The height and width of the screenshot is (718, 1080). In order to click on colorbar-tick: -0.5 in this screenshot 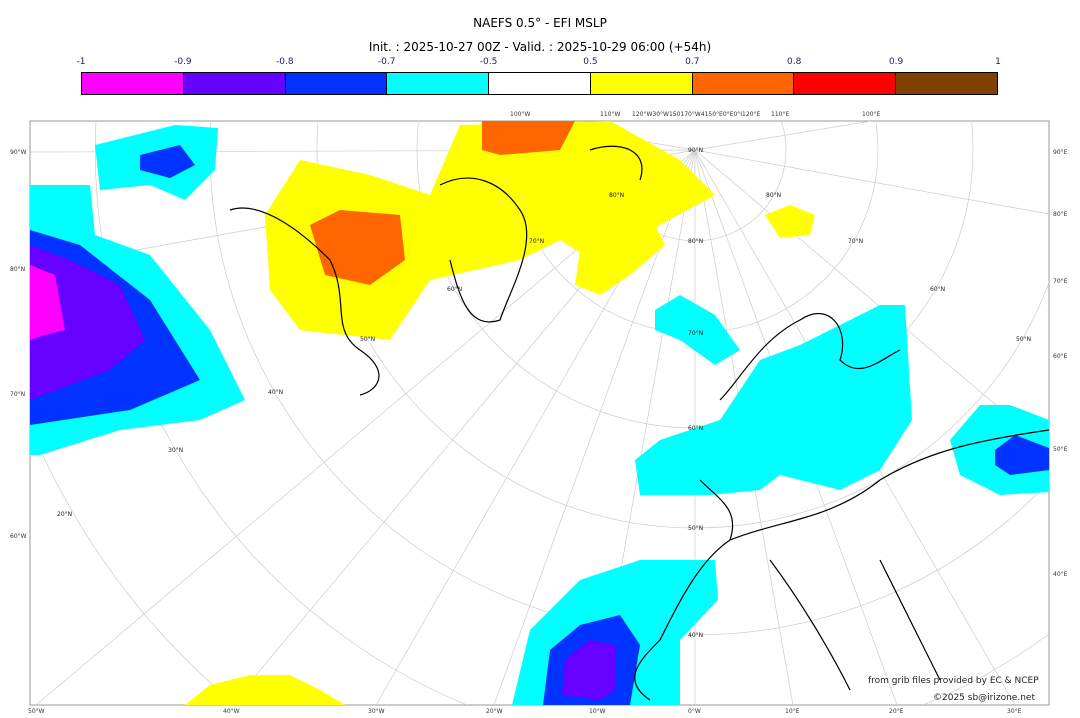, I will do `click(488, 62)`.